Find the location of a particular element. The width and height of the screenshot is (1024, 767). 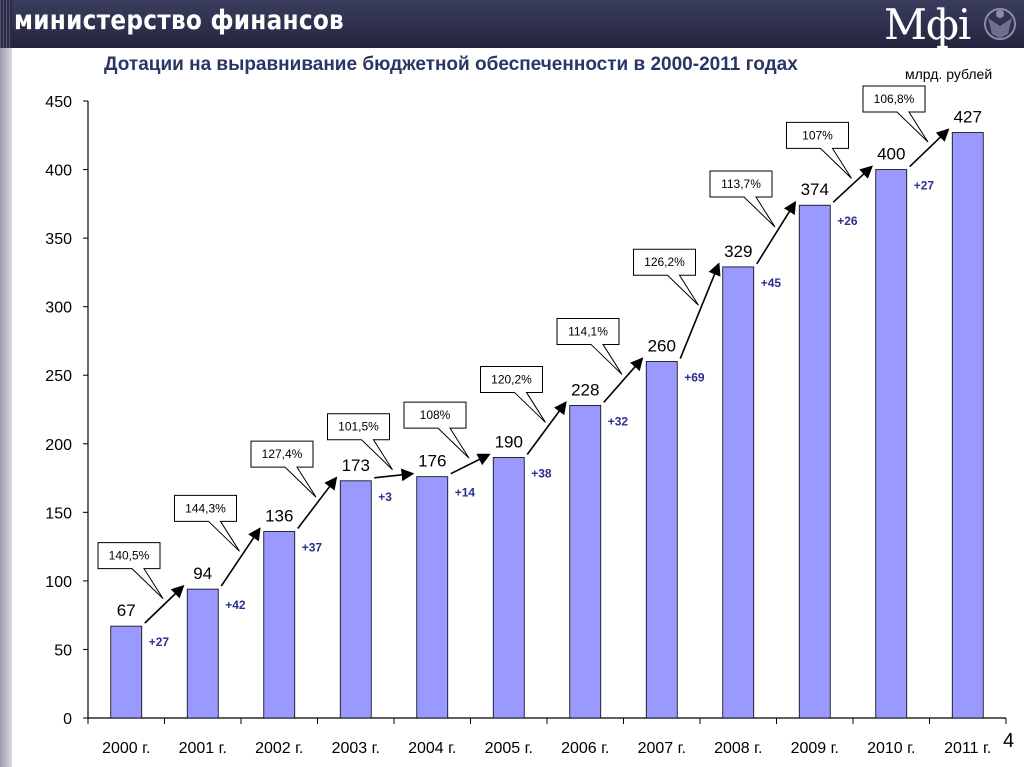

header-bar: министерство финансов Мфі is located at coordinates (512, 24).